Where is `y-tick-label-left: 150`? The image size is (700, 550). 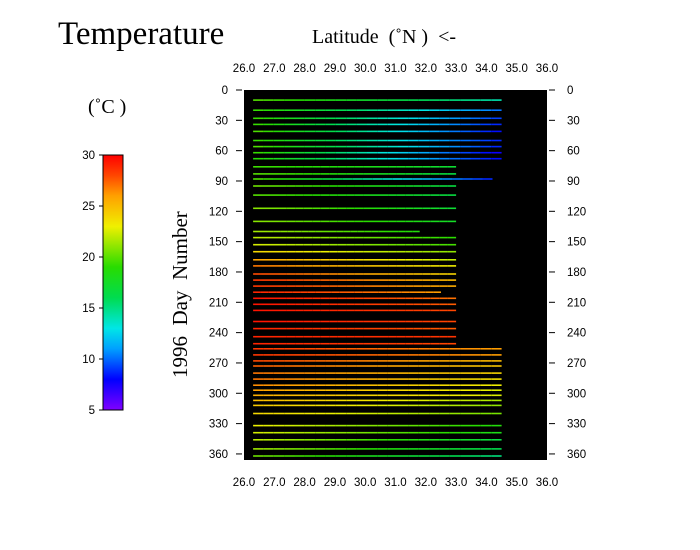
y-tick-label-left: 150 is located at coordinates (218, 243).